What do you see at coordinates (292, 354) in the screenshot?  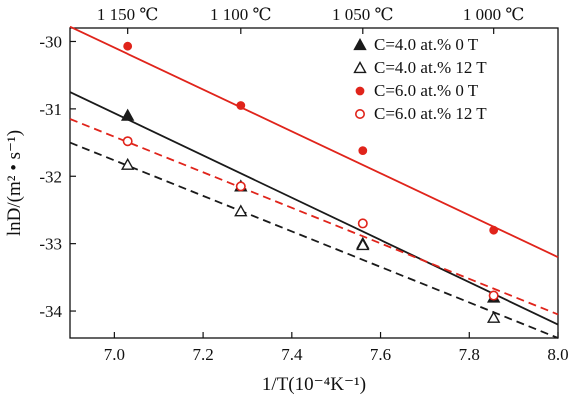 I see `x-tick-label: 7.4` at bounding box center [292, 354].